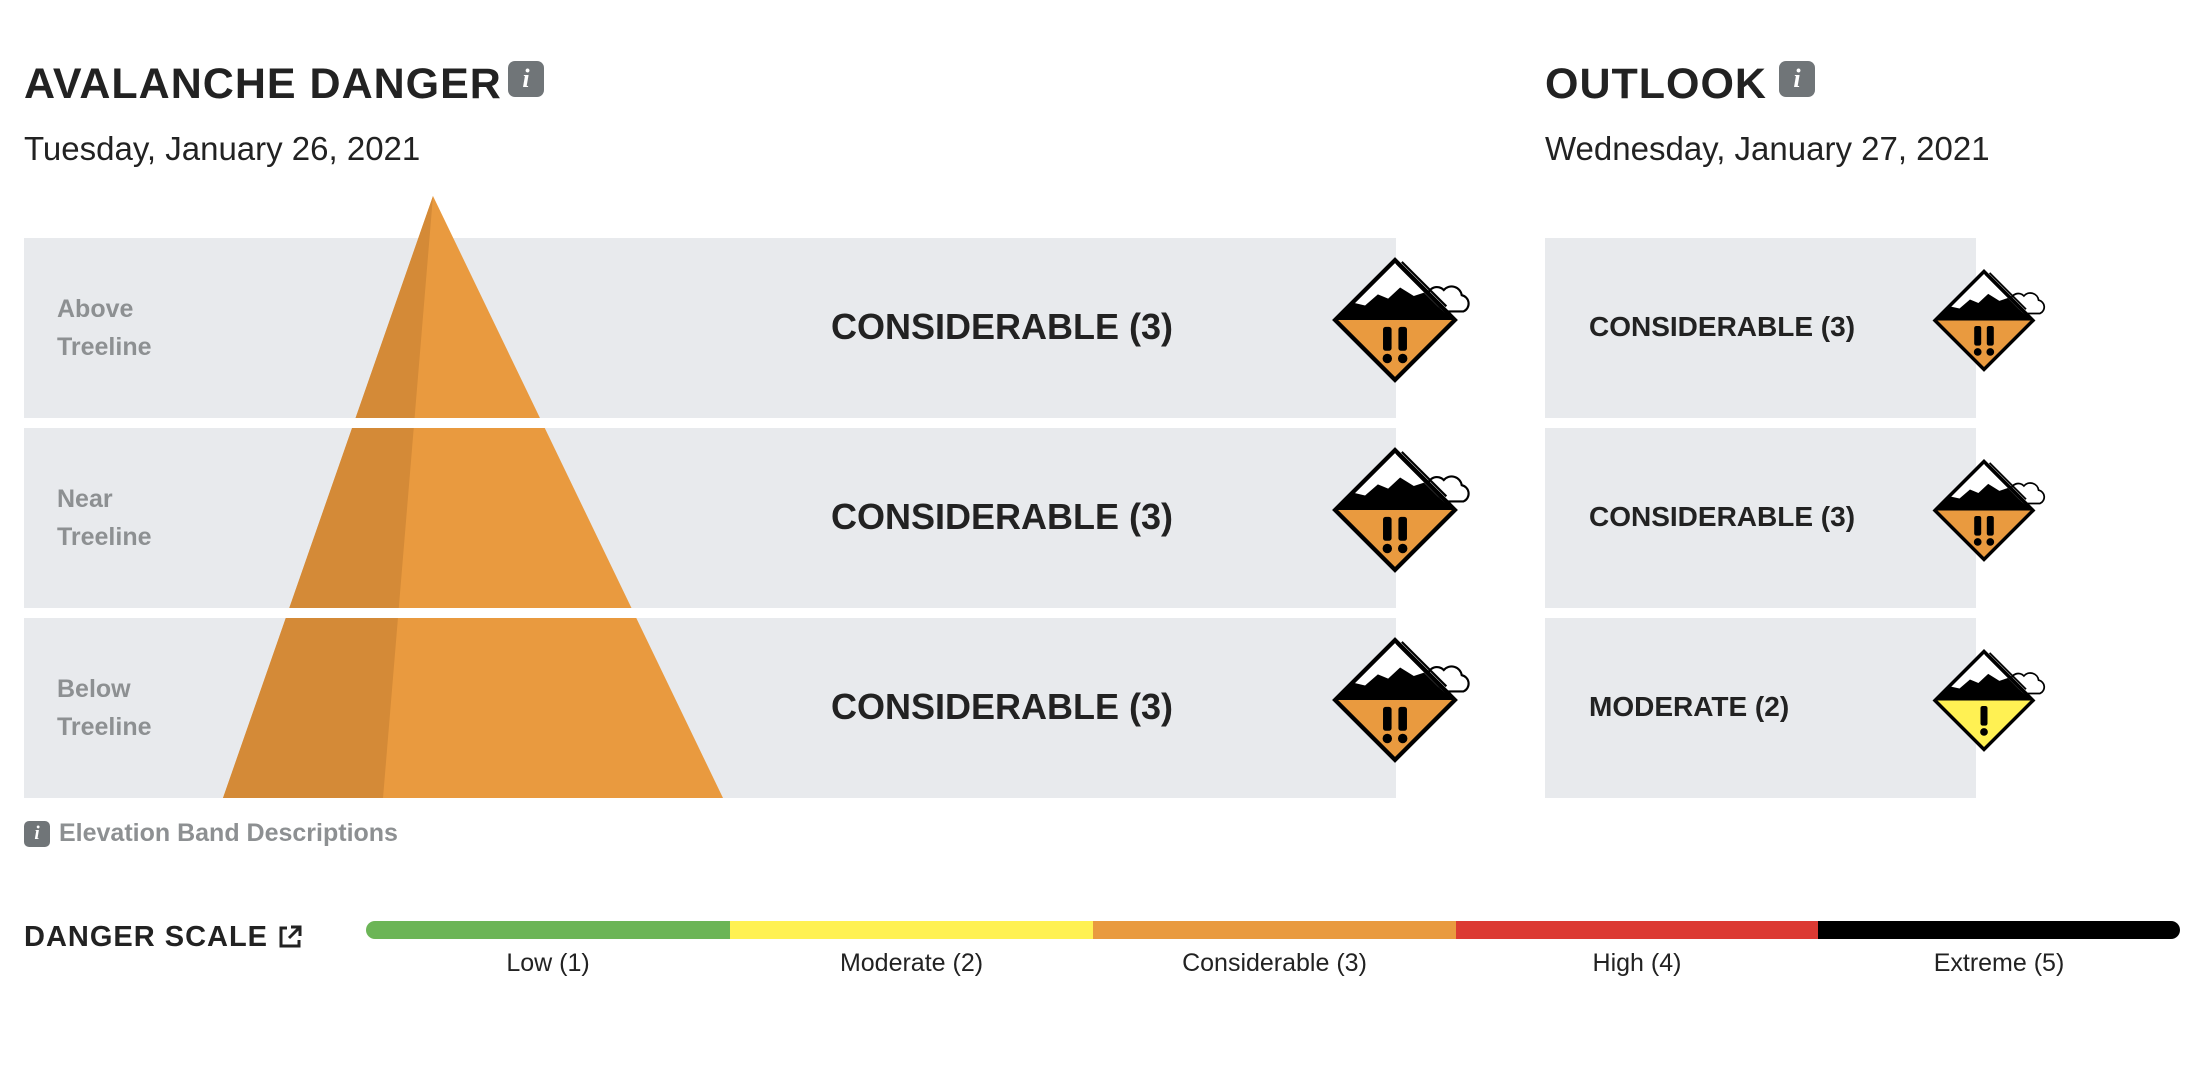 The height and width of the screenshot is (1072, 2198). I want to click on scale-label-considerable: Considerable (3), so click(1274, 963).